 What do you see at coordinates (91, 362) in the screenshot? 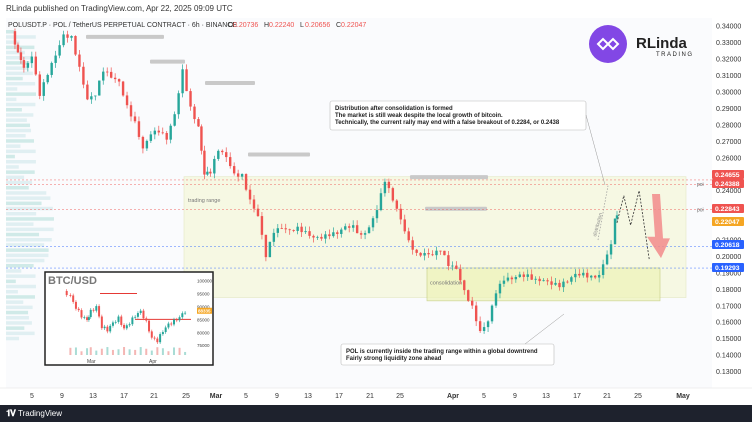
I see `inset-x-tick: Mar` at bounding box center [91, 362].